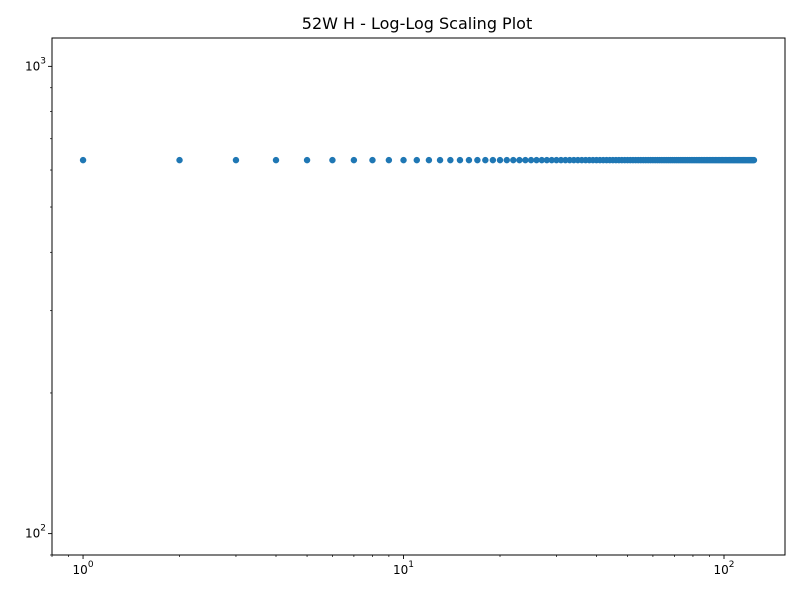 This screenshot has height=600, width=800. Describe the element at coordinates (723, 568) in the screenshot. I see `x-tick-label: 10²` at that location.